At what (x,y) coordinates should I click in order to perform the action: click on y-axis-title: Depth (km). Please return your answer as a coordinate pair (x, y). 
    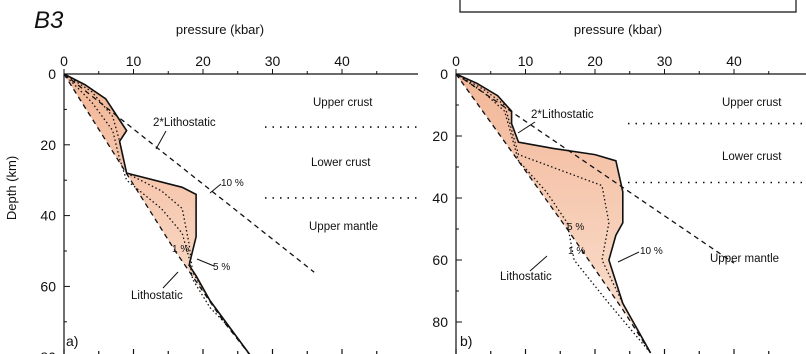
    Looking at the image, I should click on (11, 188).